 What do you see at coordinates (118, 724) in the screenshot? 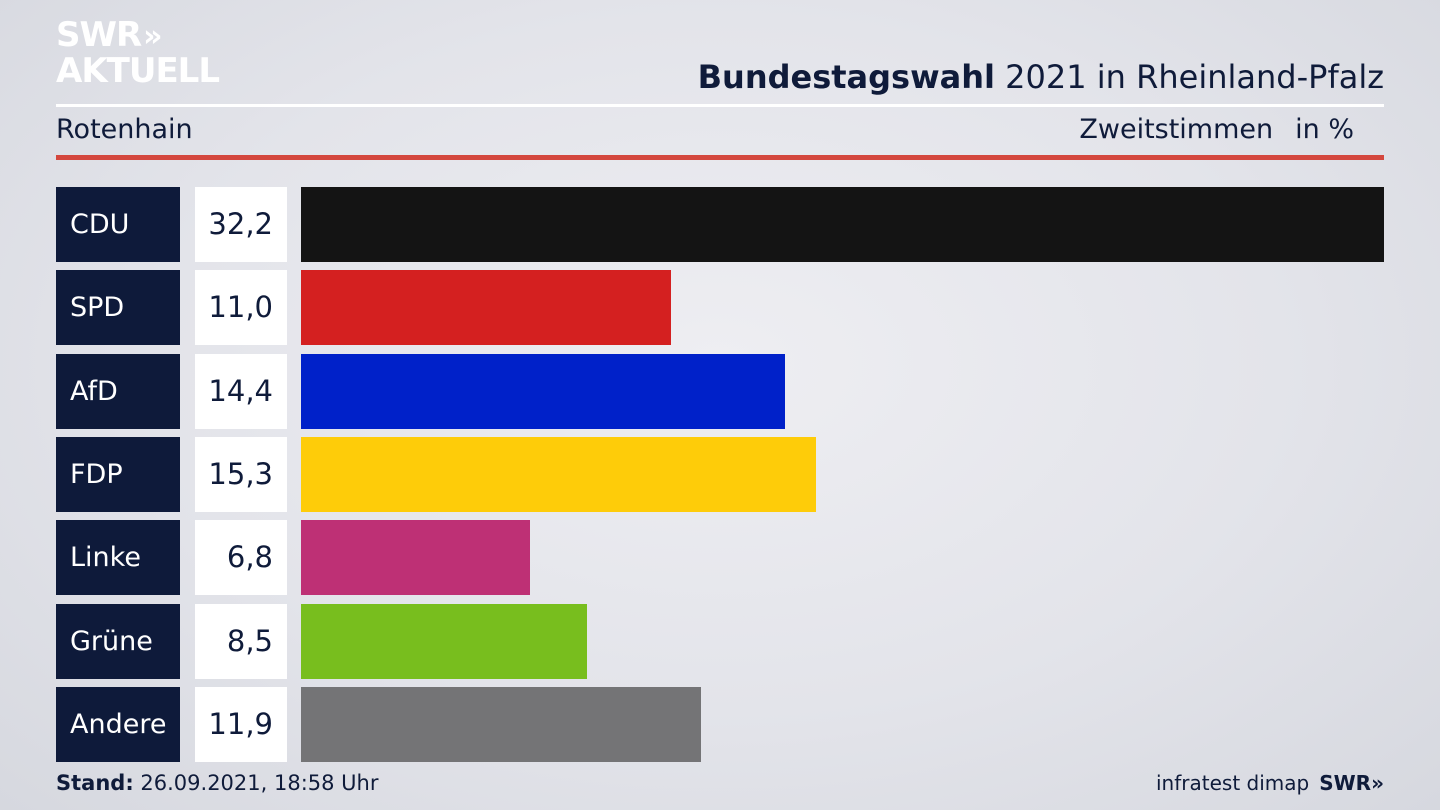
I see `party-label: Andere` at bounding box center [118, 724].